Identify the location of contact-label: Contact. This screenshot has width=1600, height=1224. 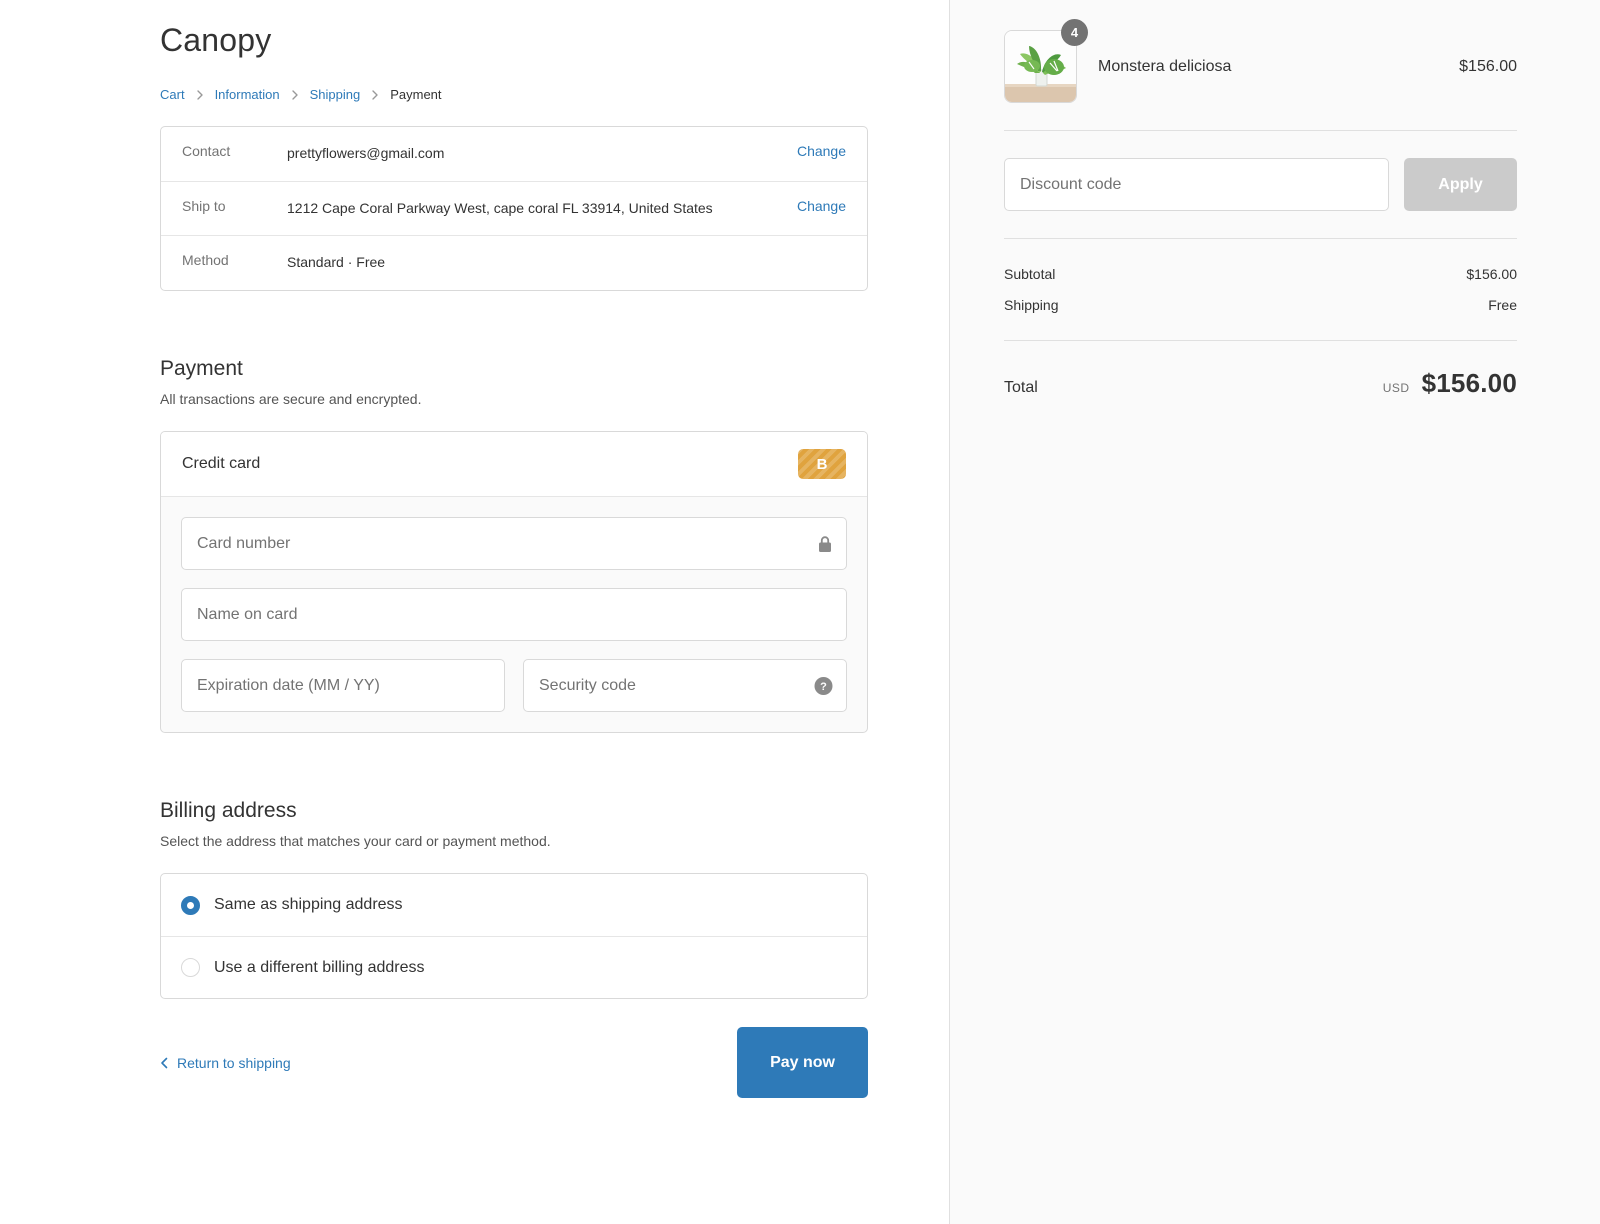
(206, 151).